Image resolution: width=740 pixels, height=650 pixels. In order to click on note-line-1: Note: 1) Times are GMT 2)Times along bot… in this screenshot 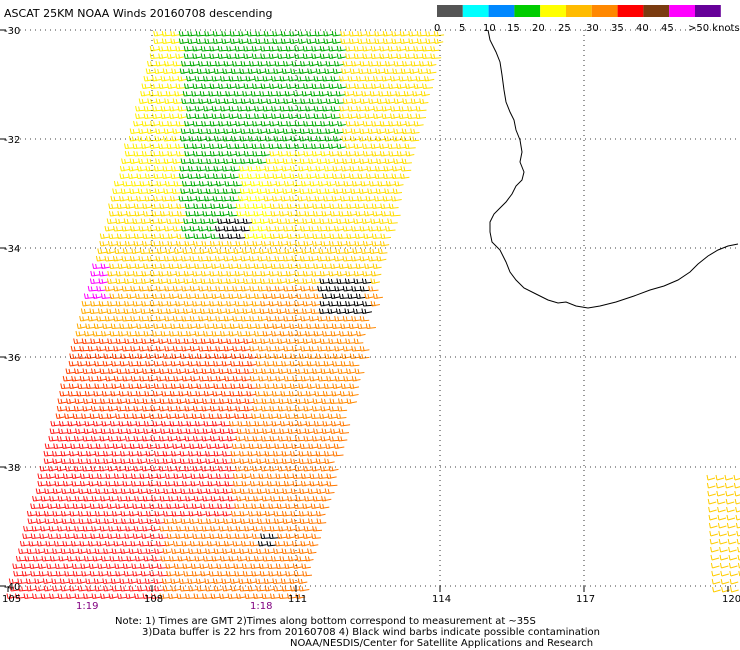, I will do `click(325, 621)`.